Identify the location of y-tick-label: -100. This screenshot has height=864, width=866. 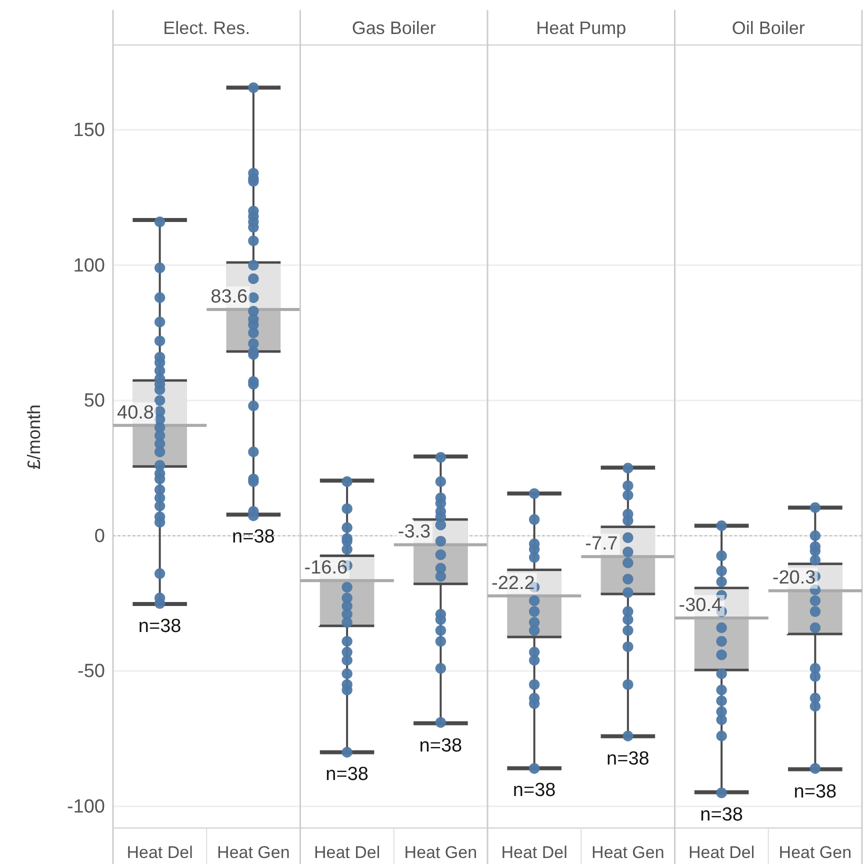
(85, 807).